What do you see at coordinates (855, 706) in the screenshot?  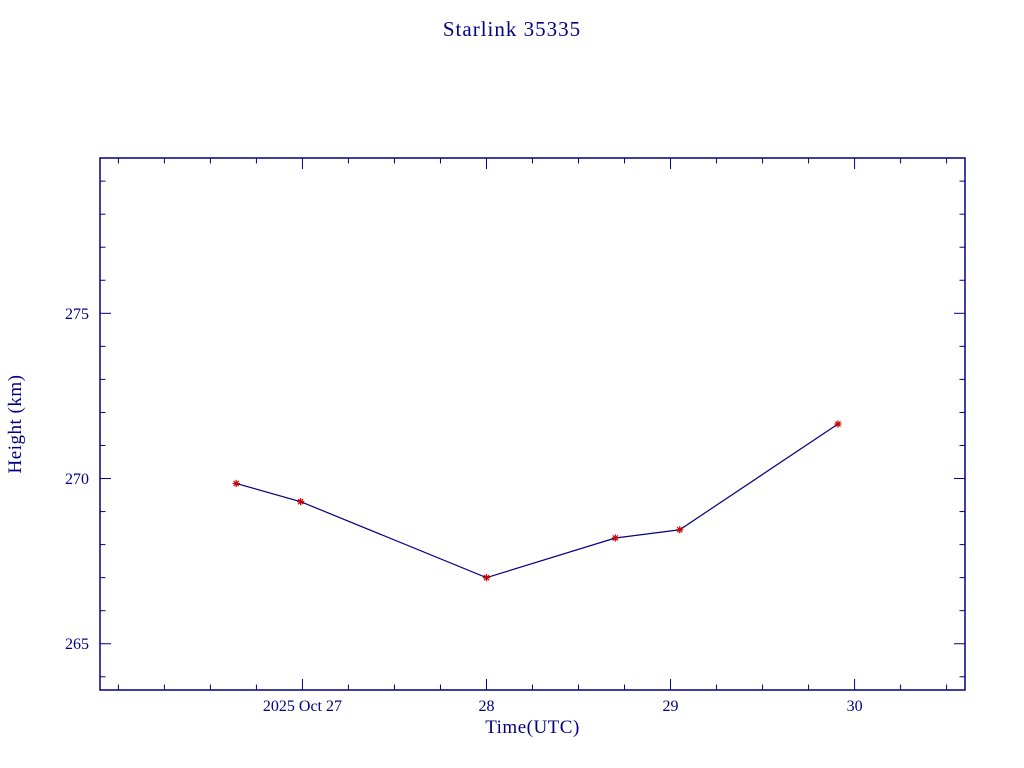 I see `x-tick-label: 30` at bounding box center [855, 706].